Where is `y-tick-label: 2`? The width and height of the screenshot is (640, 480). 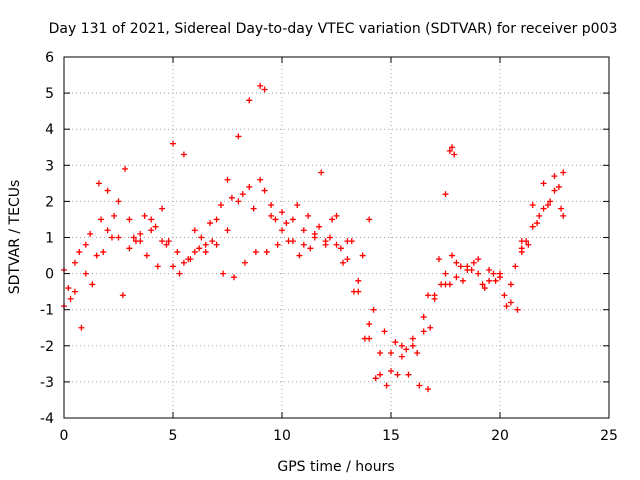
y-tick-label: 2 is located at coordinates (49, 202).